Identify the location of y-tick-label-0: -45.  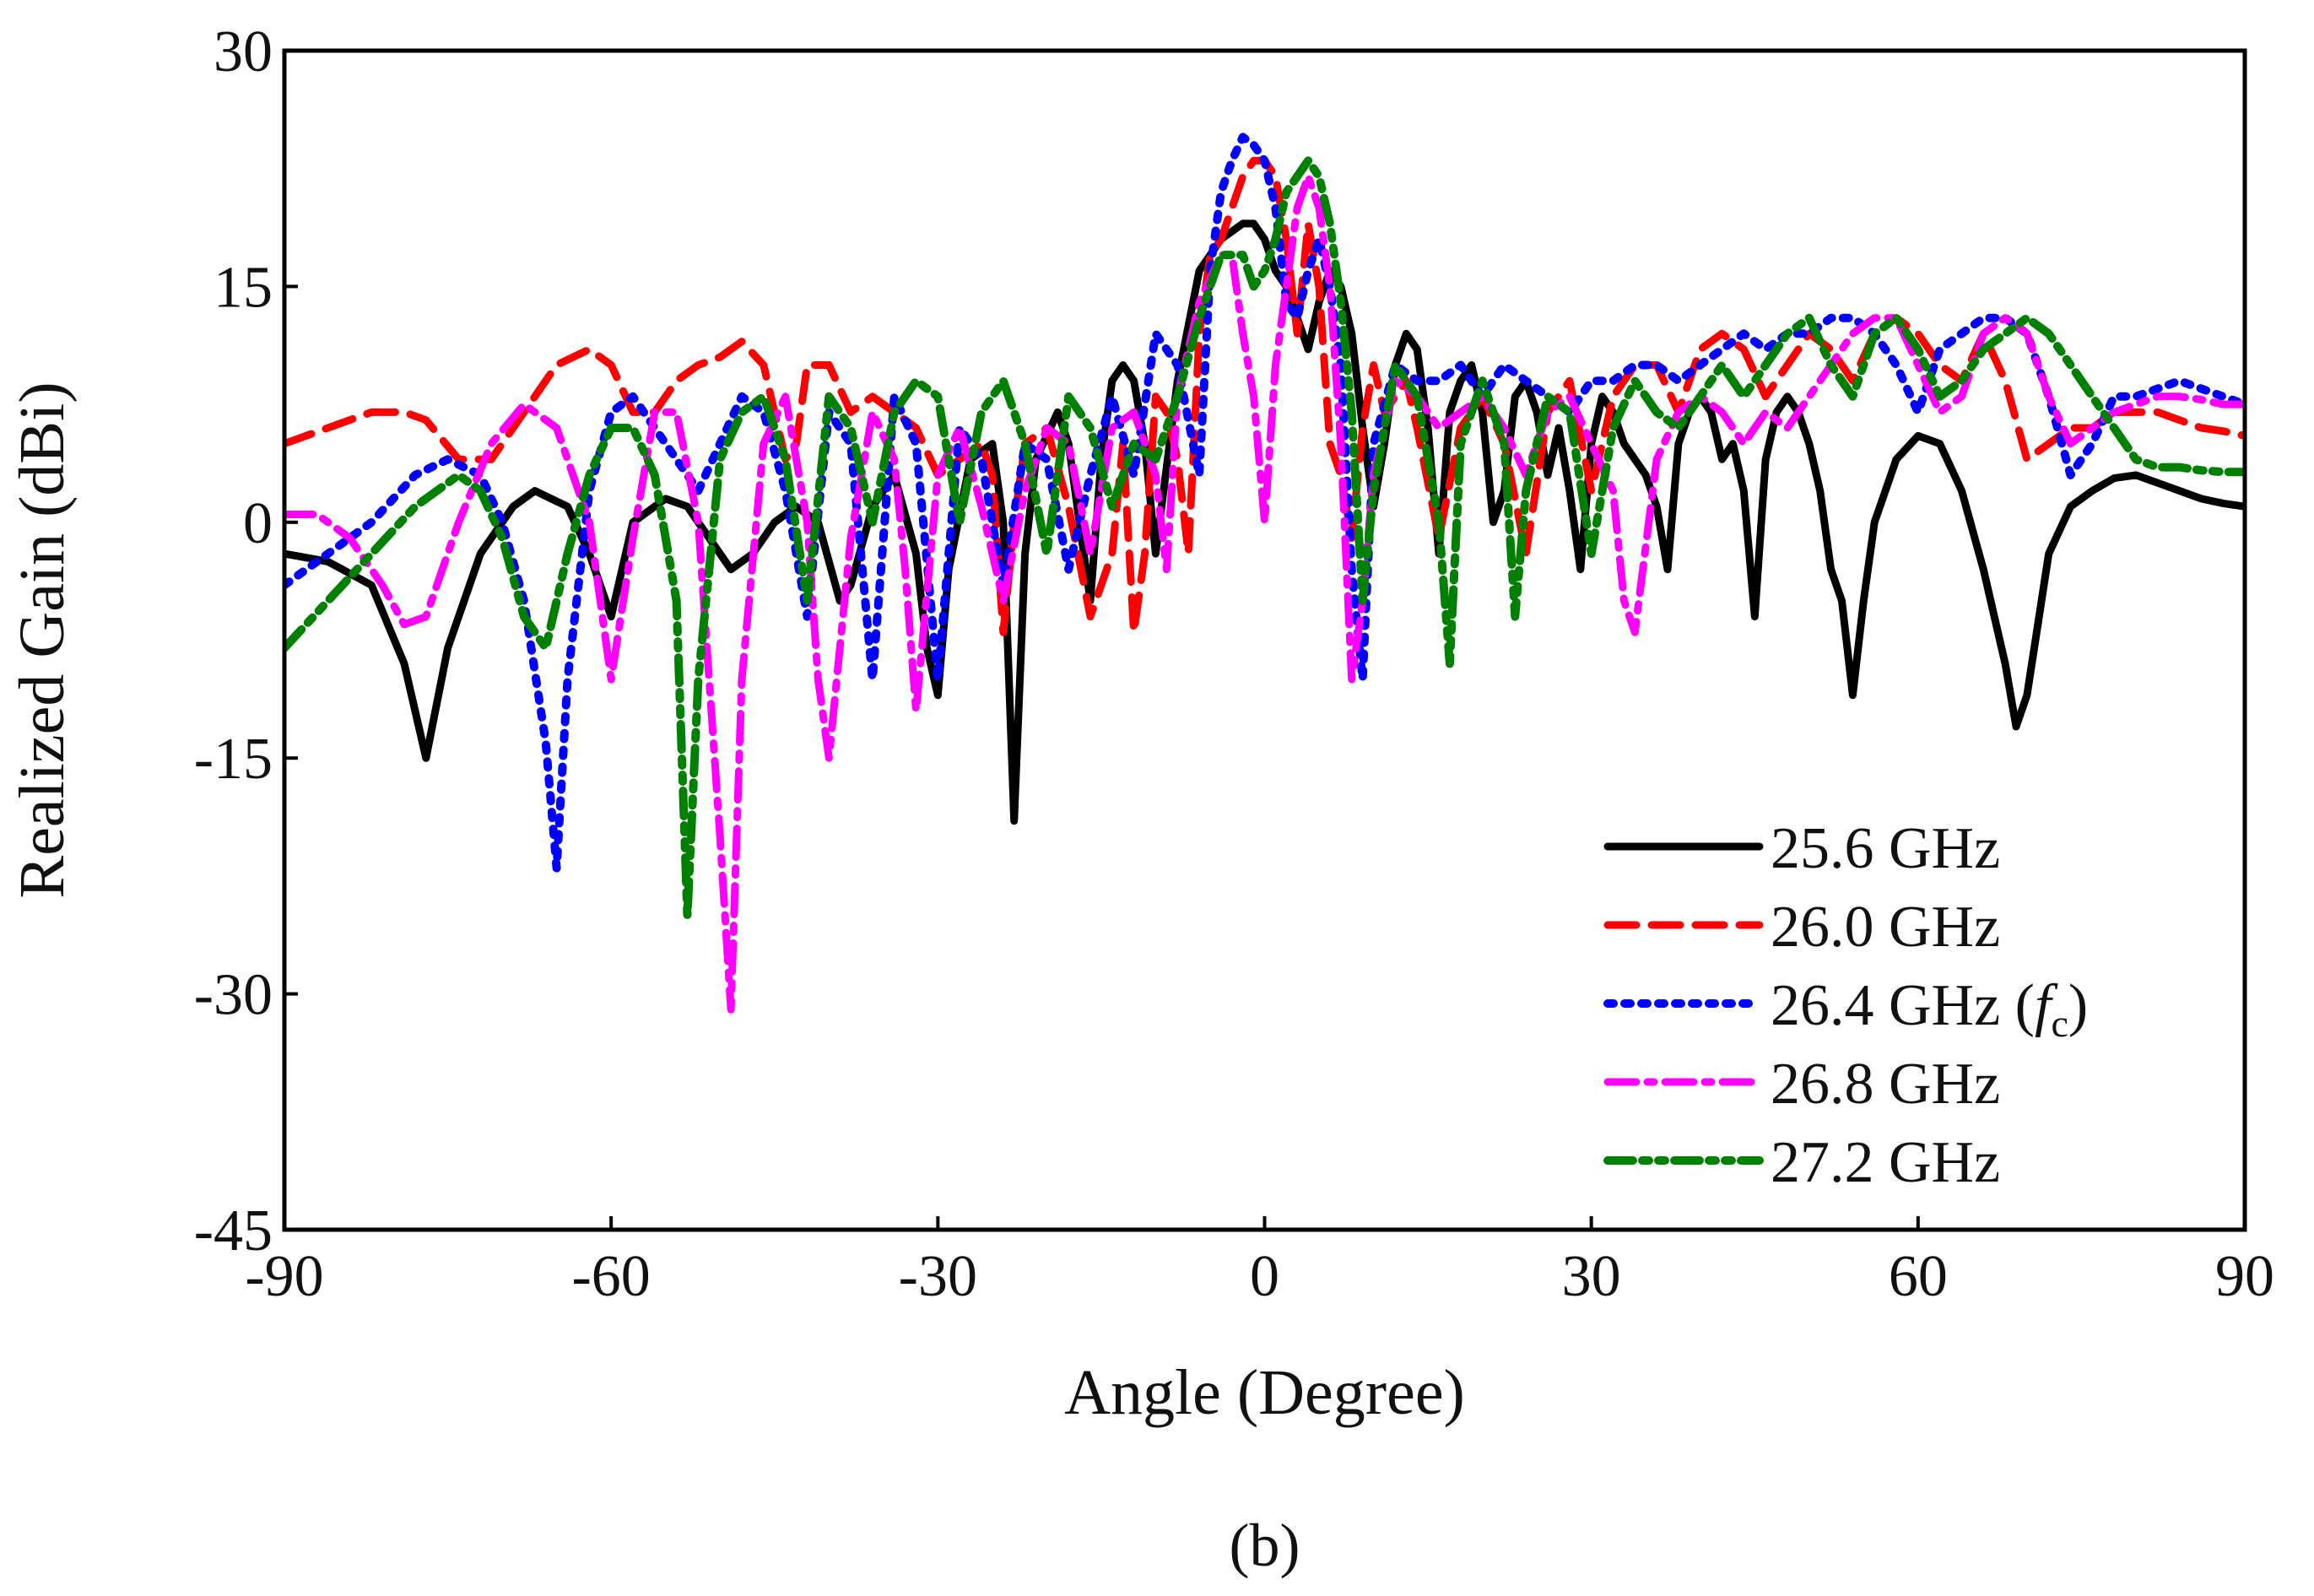
(233, 1230).